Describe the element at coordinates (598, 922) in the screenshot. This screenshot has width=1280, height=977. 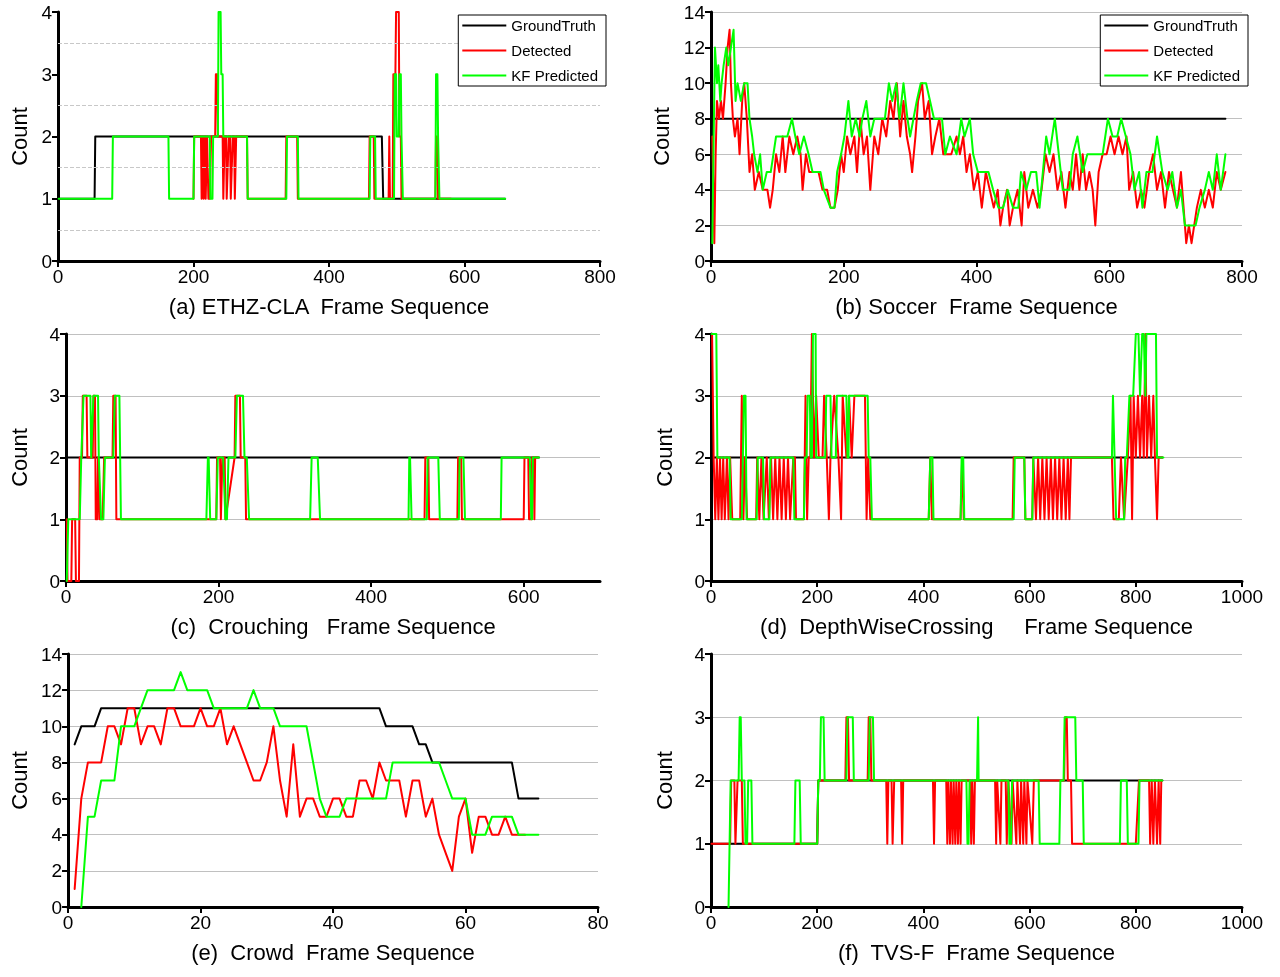
I see `x-tick-label: 80` at that location.